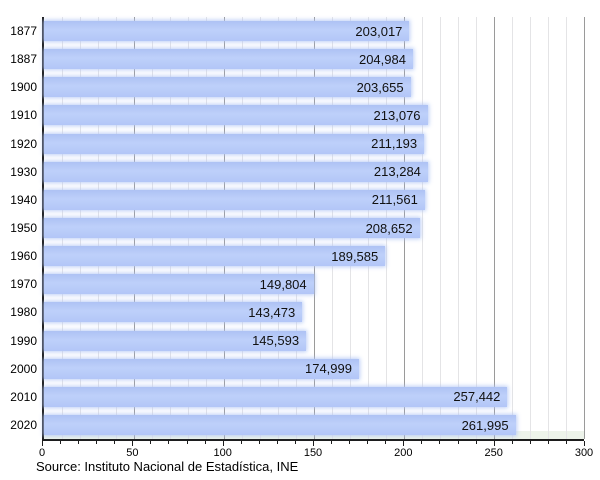  I want to click on bar-row: 1930 213,284, so click(297, 172).